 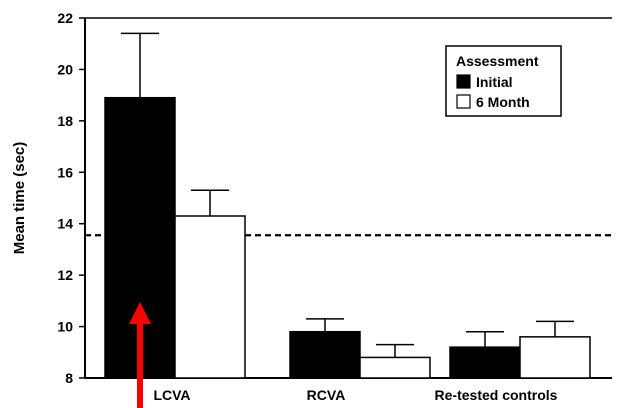 What do you see at coordinates (496, 395) in the screenshot?
I see `x-category-label: Re-tested controls` at bounding box center [496, 395].